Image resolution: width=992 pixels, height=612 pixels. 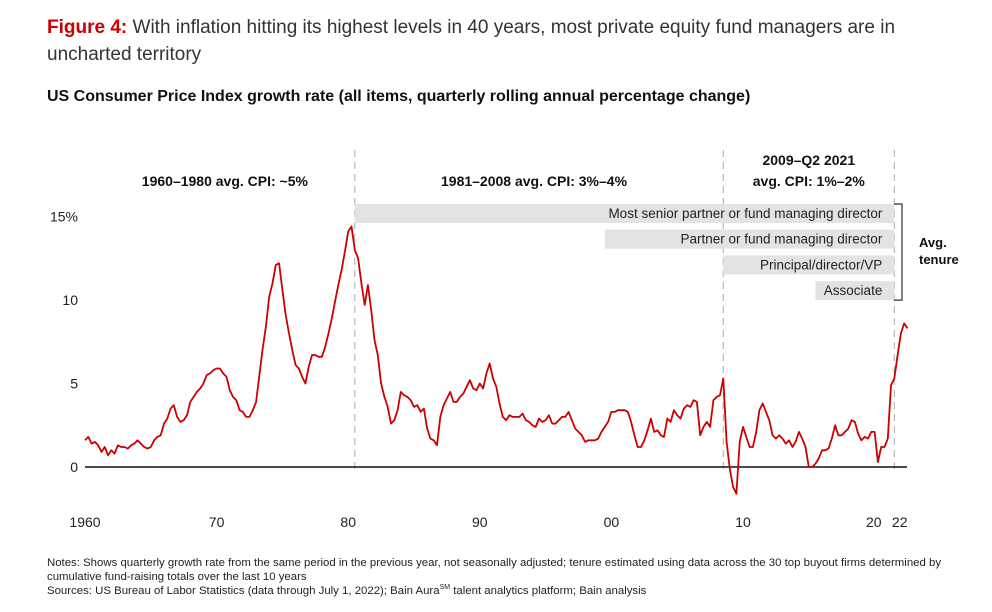 I want to click on era-label-3-line1: 2009–Q2 2021, so click(x=808, y=160).